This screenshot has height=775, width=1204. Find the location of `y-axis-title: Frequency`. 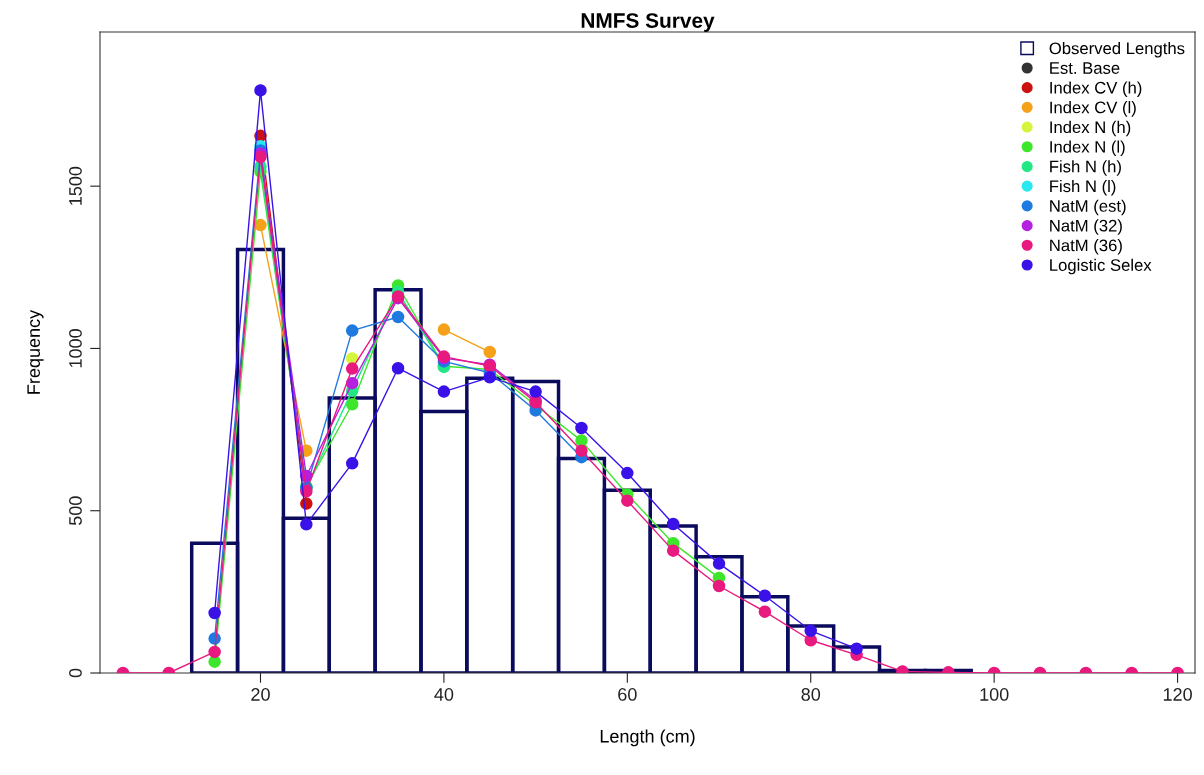

y-axis-title: Frequency is located at coordinates (35, 351).